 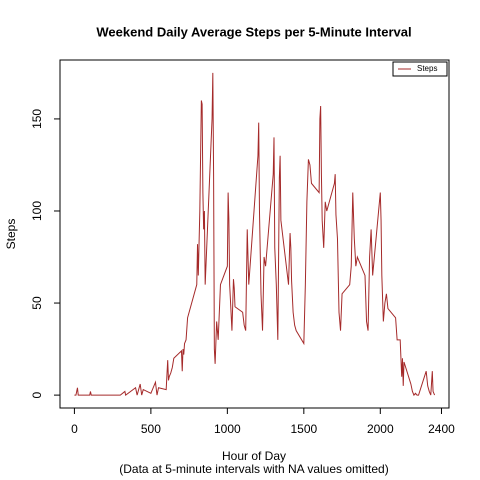 I want to click on x-axis-label: Hour of Day, so click(x=254, y=456).